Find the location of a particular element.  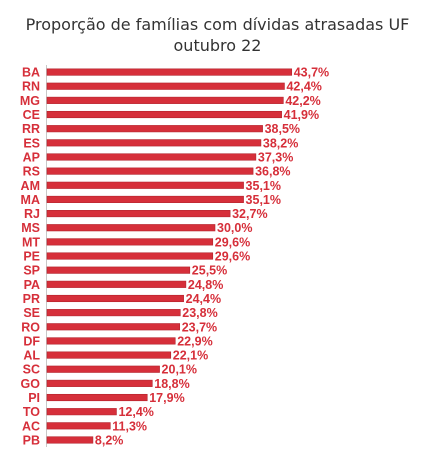

bar-ce is located at coordinates (164, 114).